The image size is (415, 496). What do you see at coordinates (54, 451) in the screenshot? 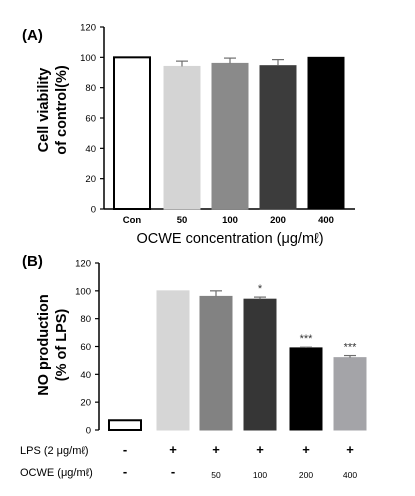
I see `lps-row-label: LPS (2 μg/mℓ)` at bounding box center [54, 451].